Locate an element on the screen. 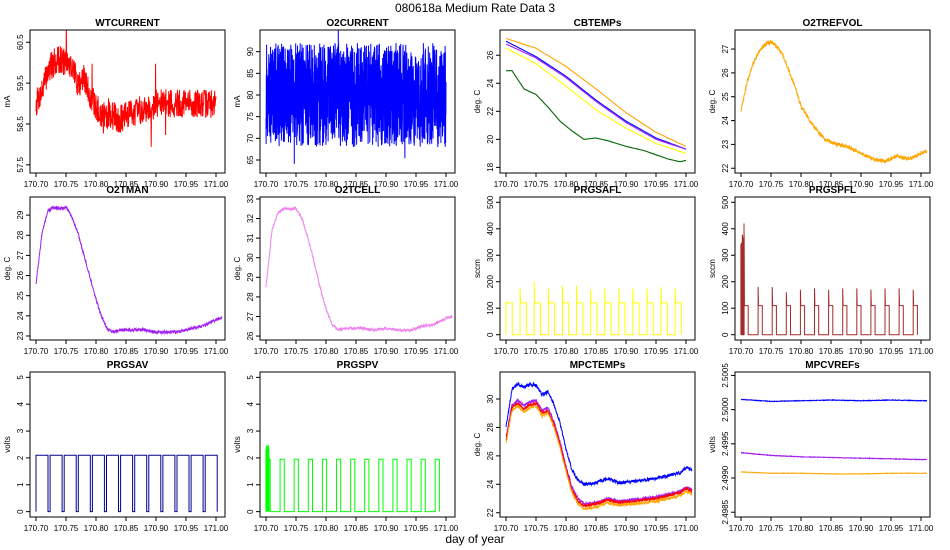 The image size is (950, 550). y-tick-label: 500 is located at coordinates (490, 202).